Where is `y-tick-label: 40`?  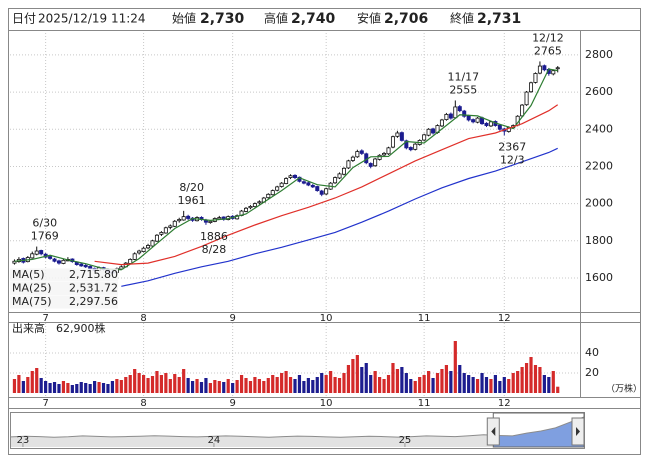 y-tick-label: 40 is located at coordinates (592, 352).